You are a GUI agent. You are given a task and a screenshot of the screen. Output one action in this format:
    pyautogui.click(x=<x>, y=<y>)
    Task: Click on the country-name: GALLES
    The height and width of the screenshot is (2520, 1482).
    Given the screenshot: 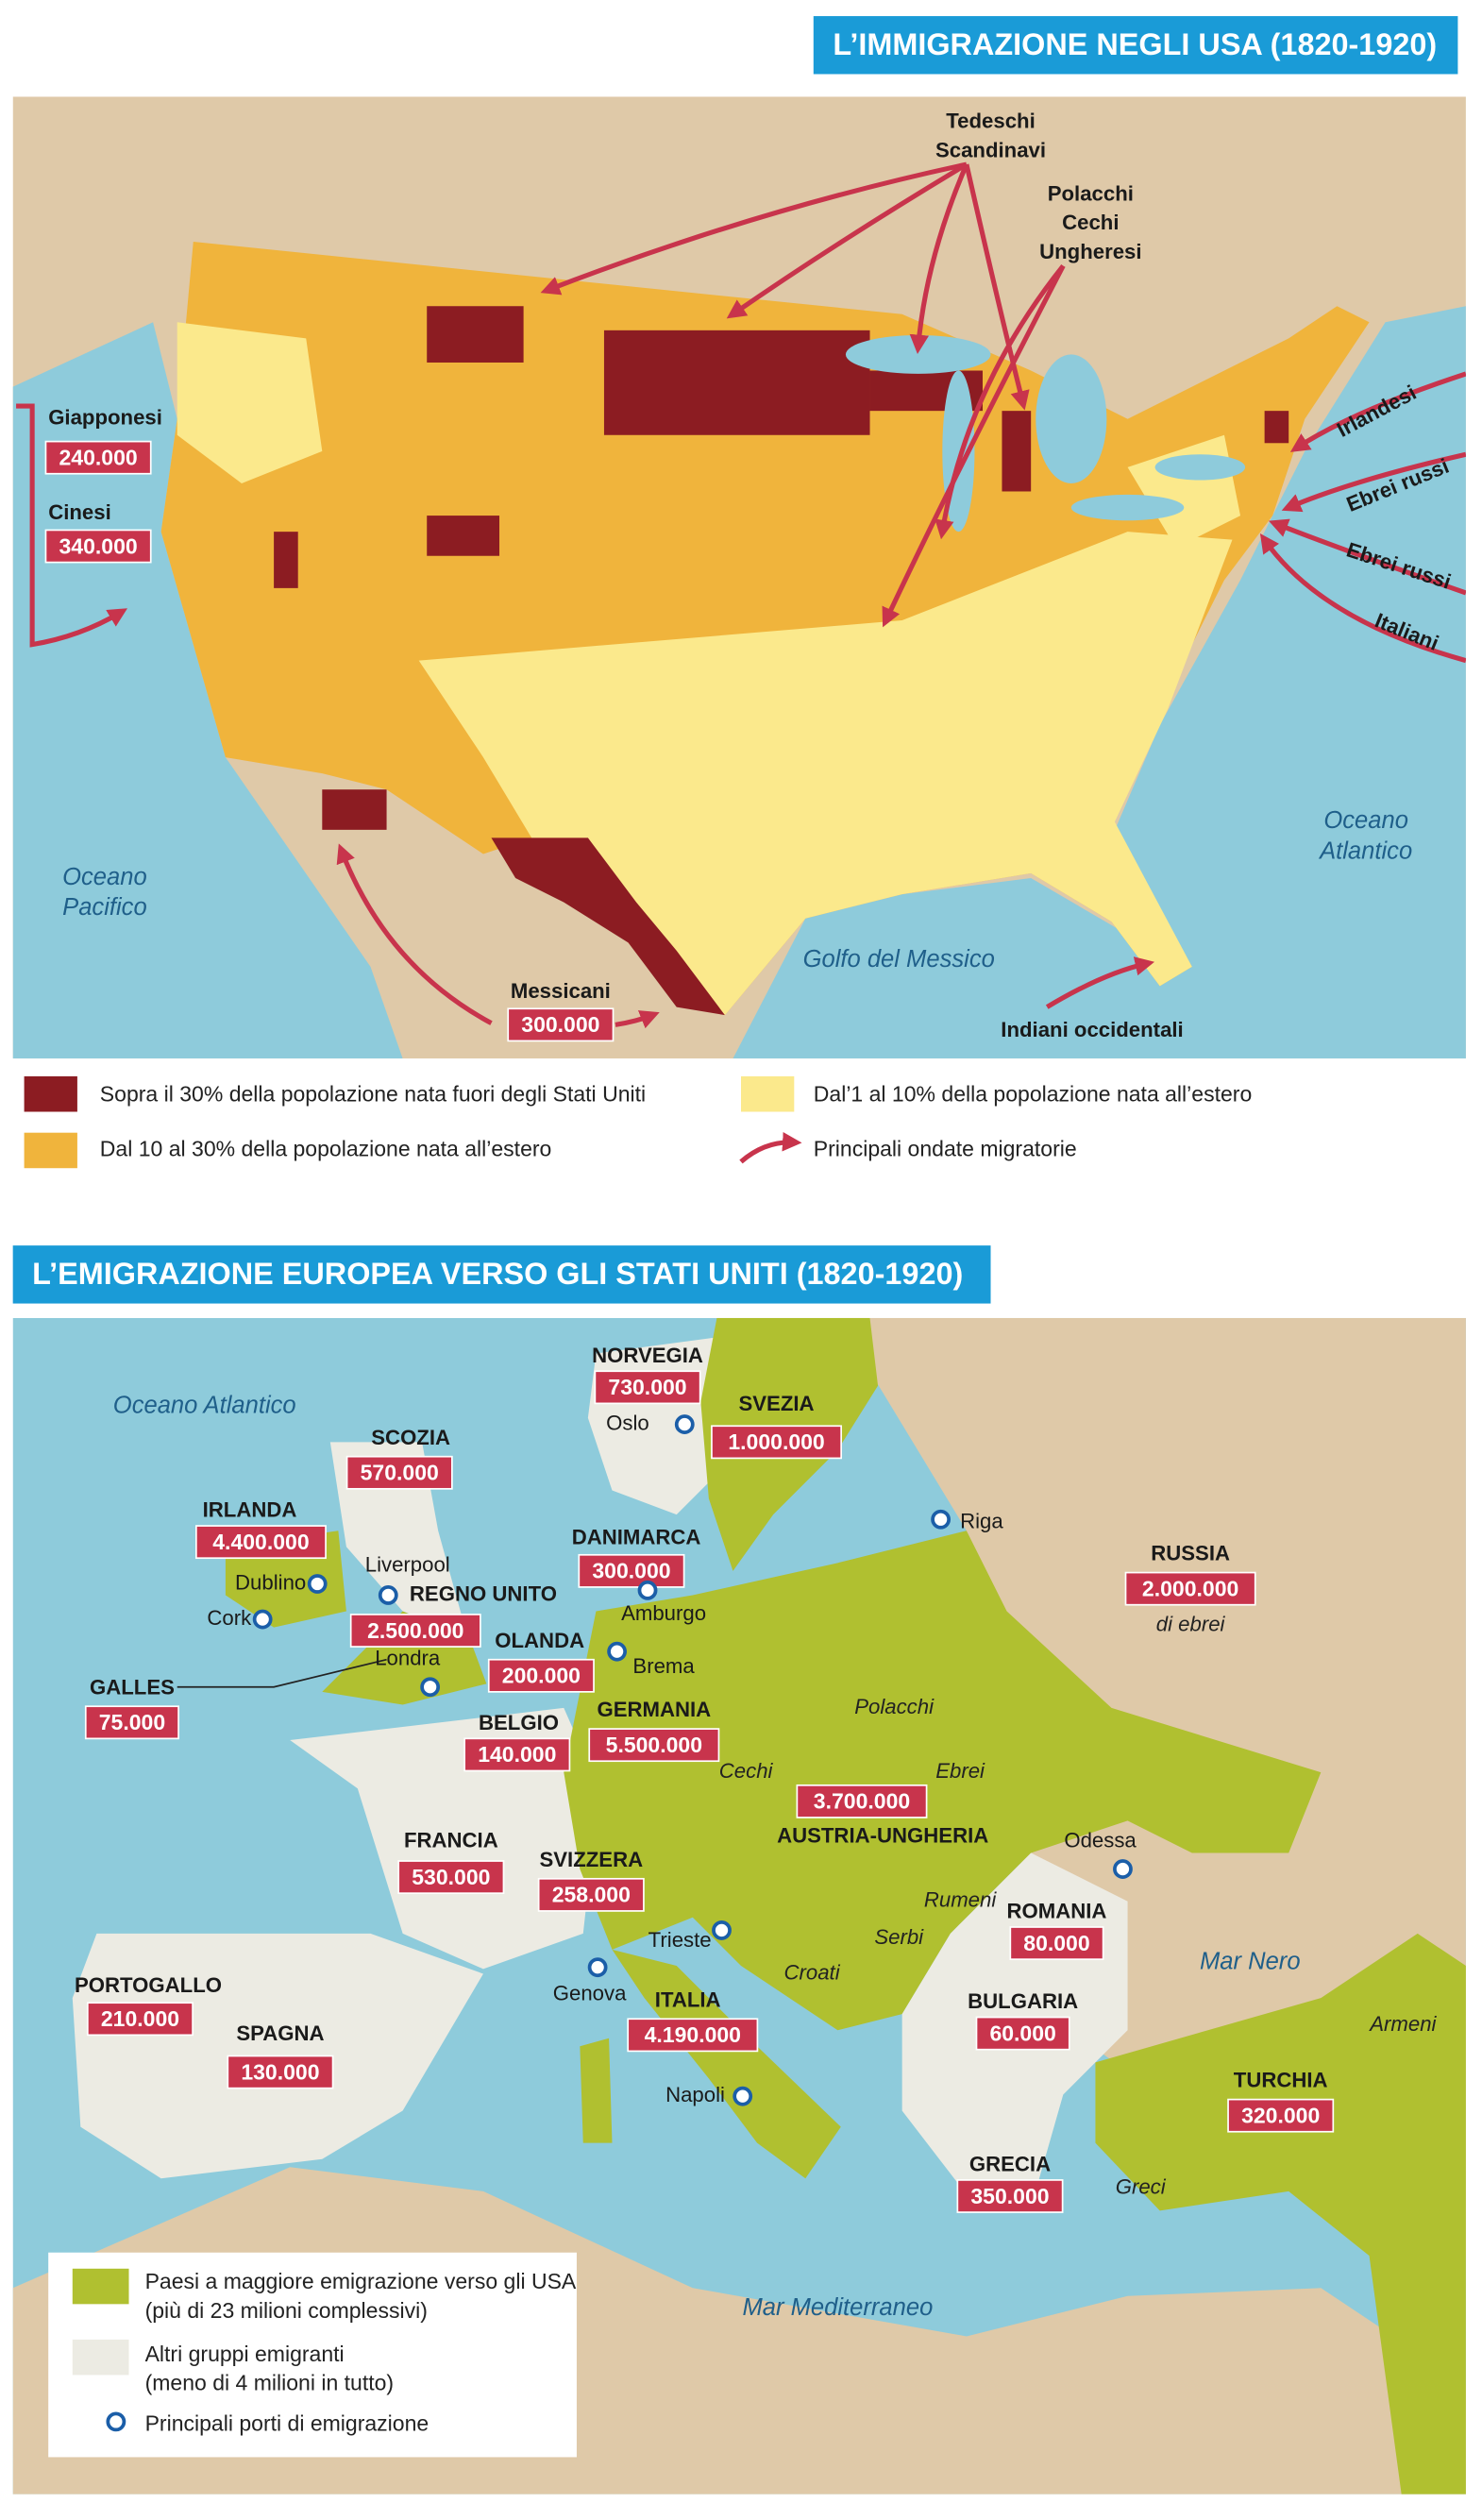 What is the action you would take?
    pyautogui.click(x=132, y=1687)
    